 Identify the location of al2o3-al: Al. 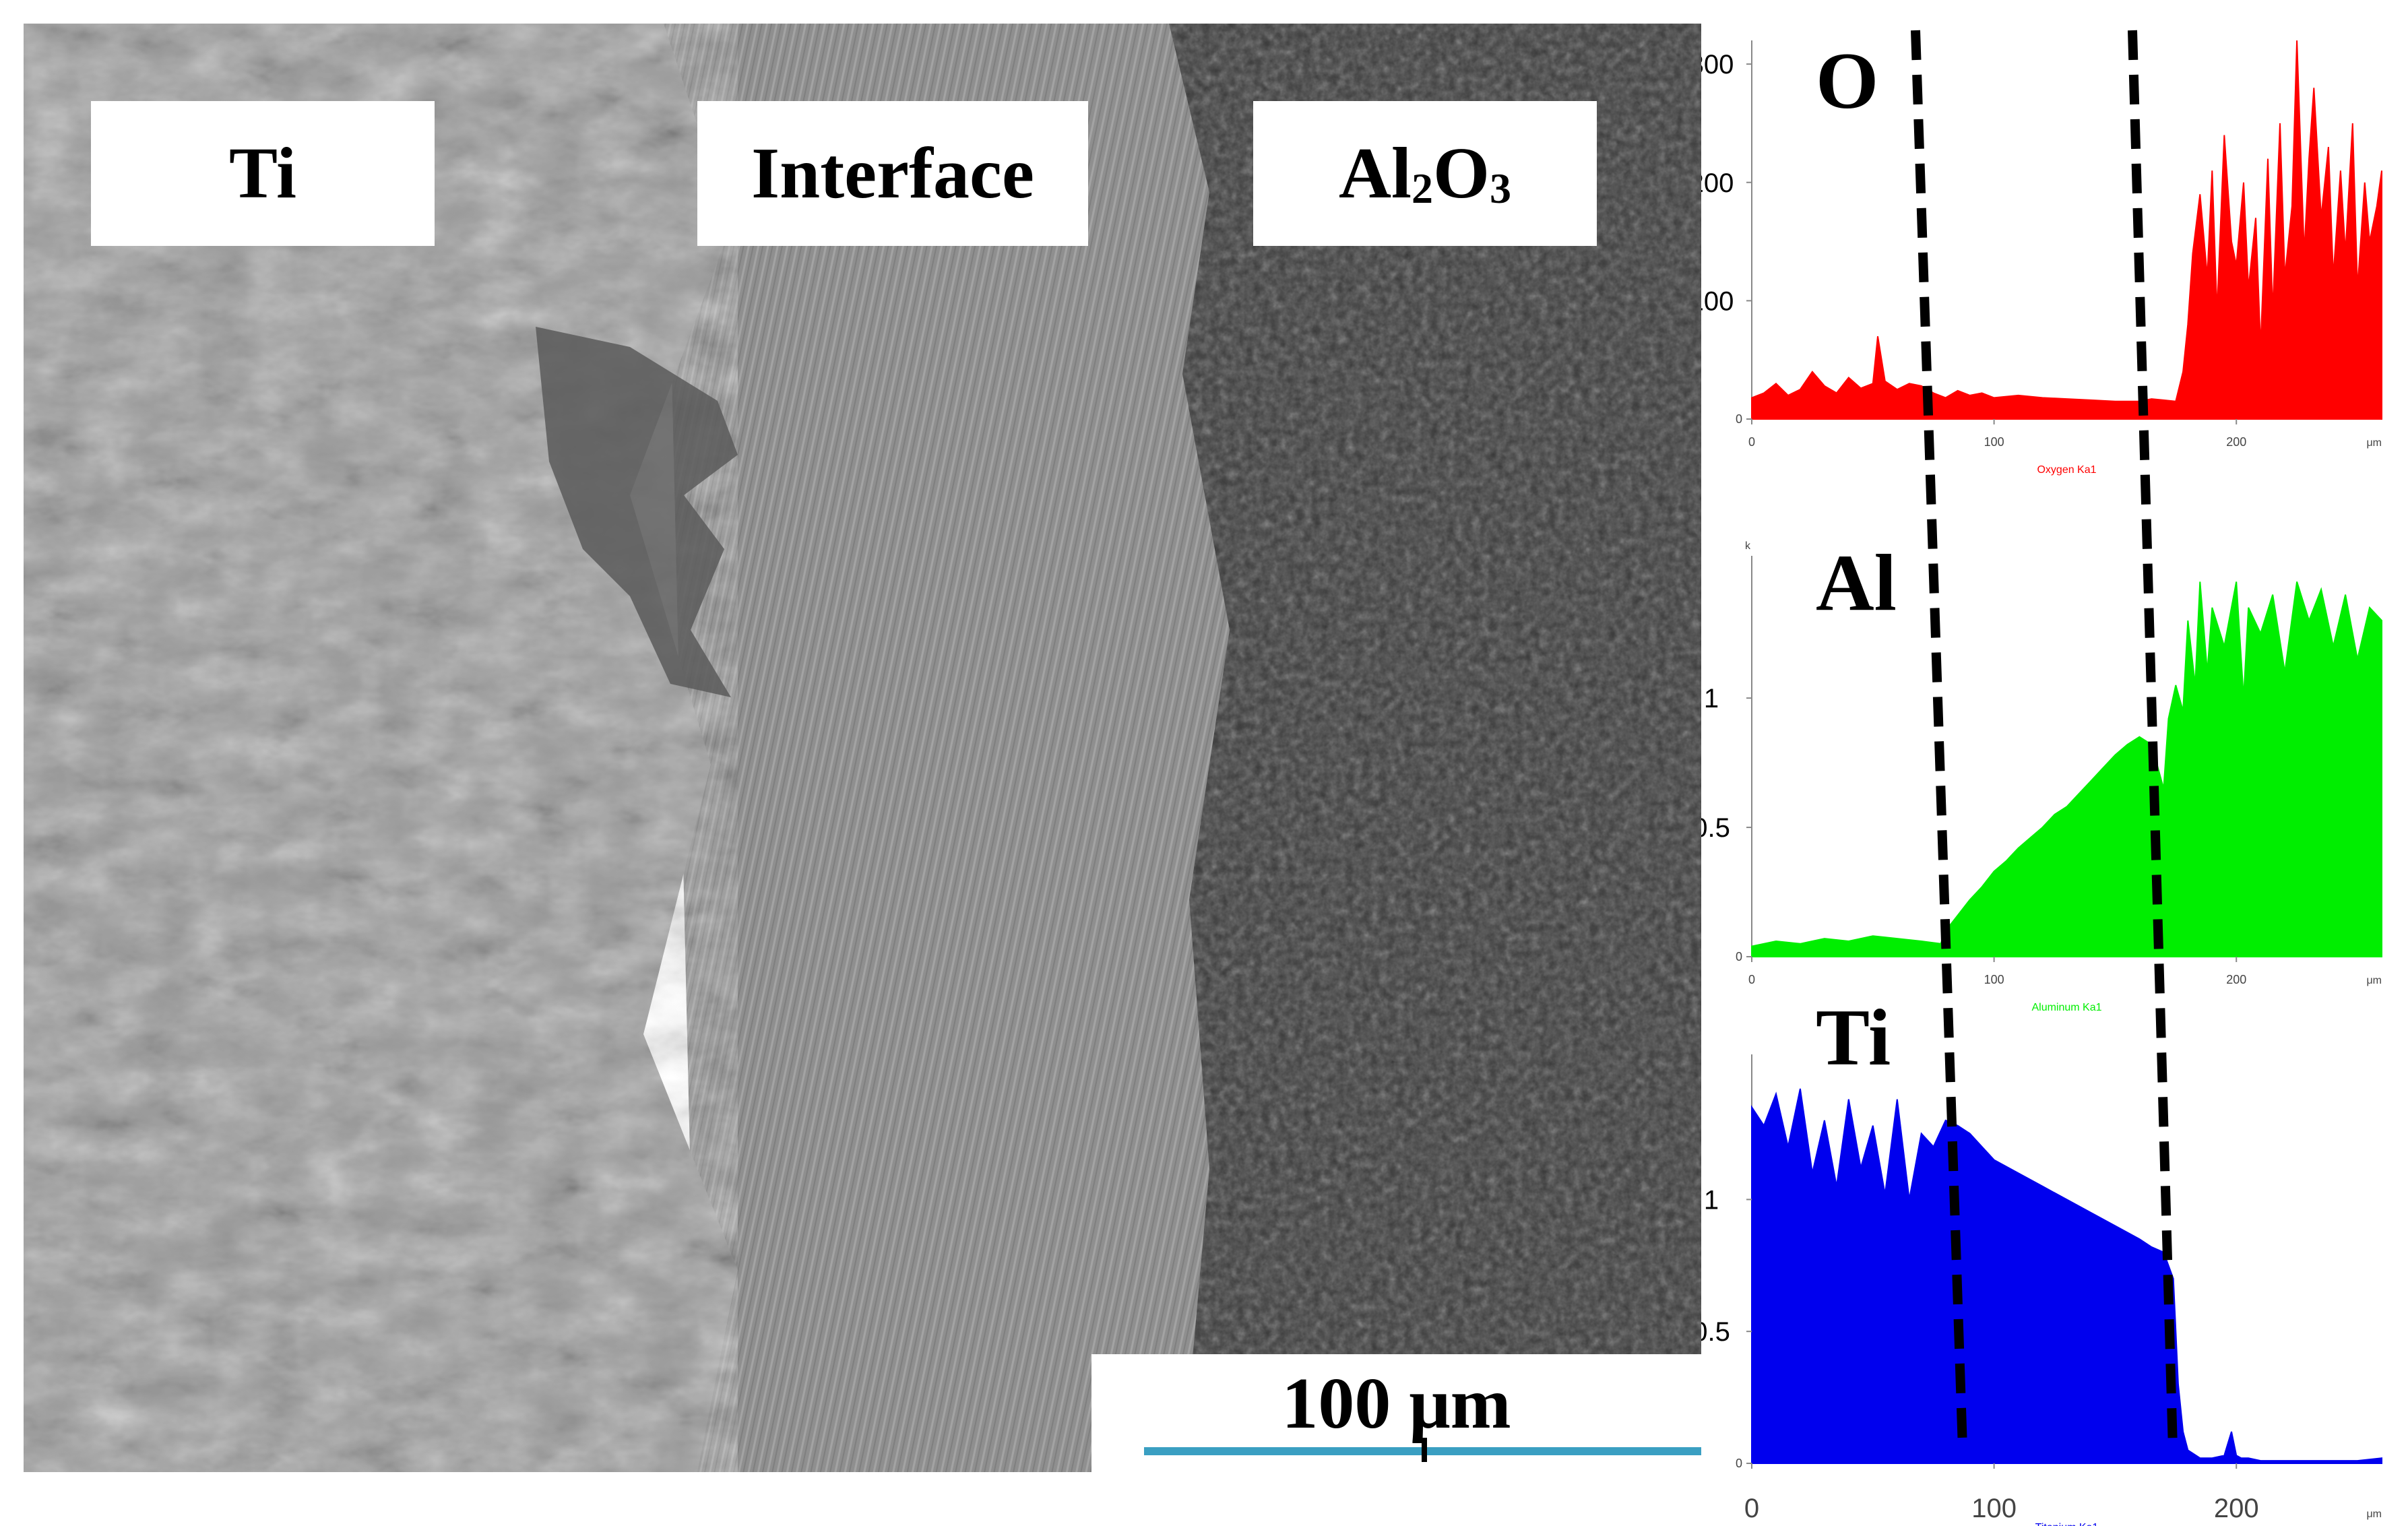
(1375, 173).